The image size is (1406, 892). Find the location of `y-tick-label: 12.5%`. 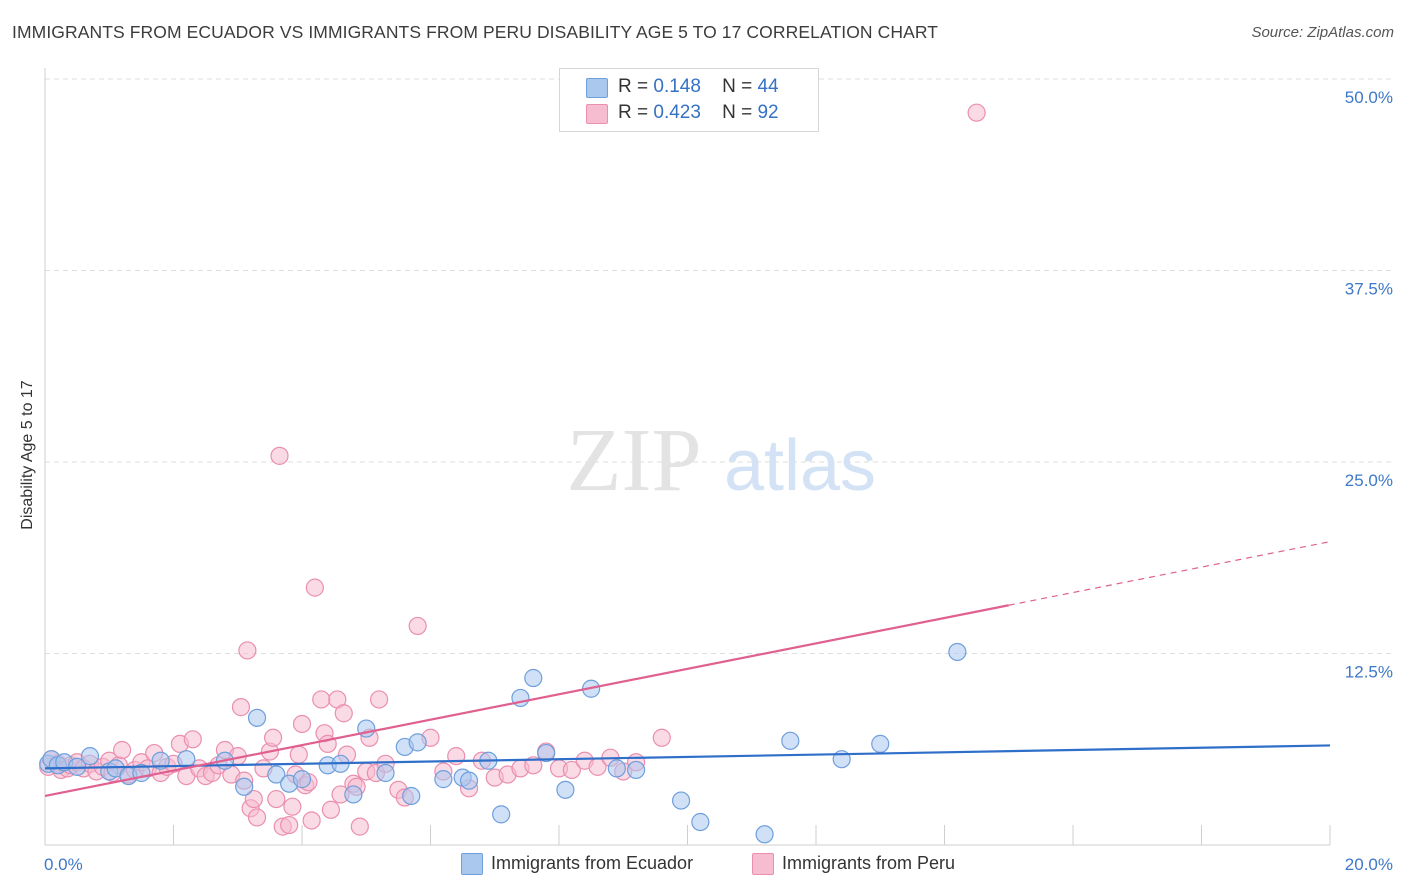

y-tick-label: 12.5% is located at coordinates (1369, 672).